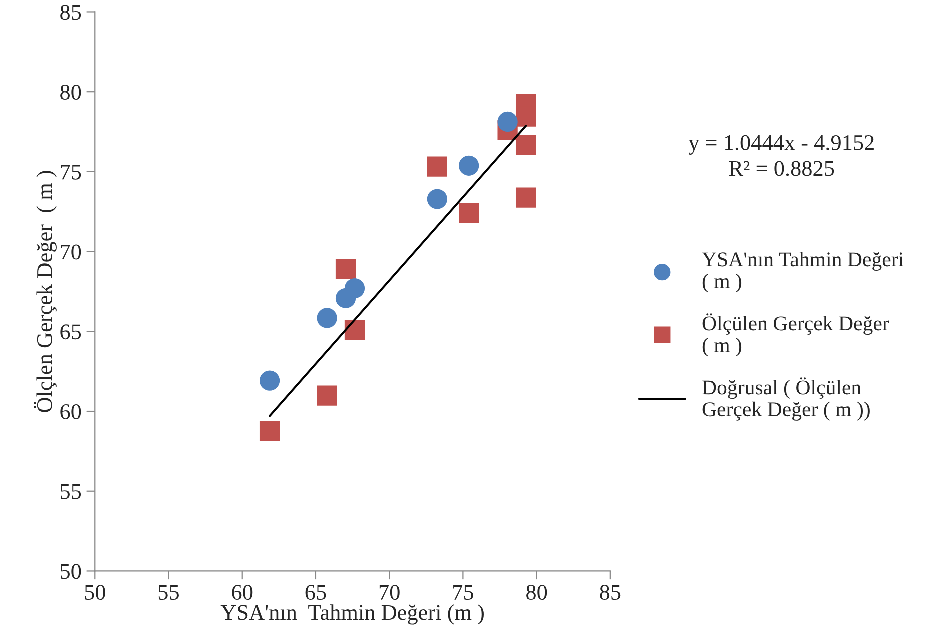  Describe the element at coordinates (71, 92) in the screenshot. I see `y-tick-label: 80` at that location.